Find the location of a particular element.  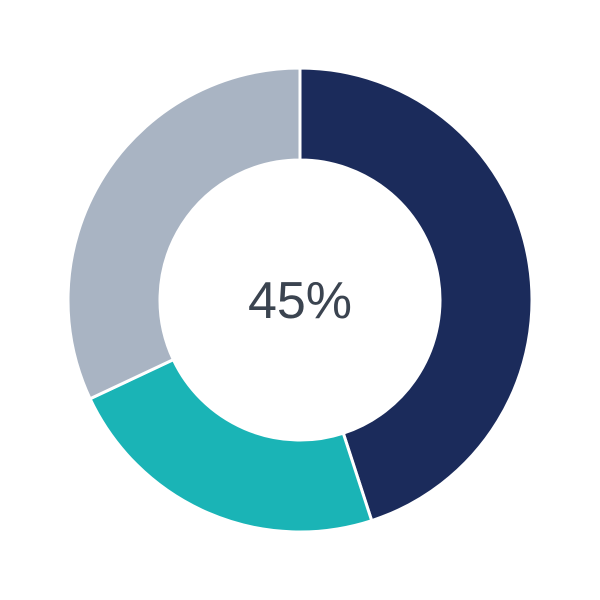

center-label: 45% is located at coordinates (300, 301).